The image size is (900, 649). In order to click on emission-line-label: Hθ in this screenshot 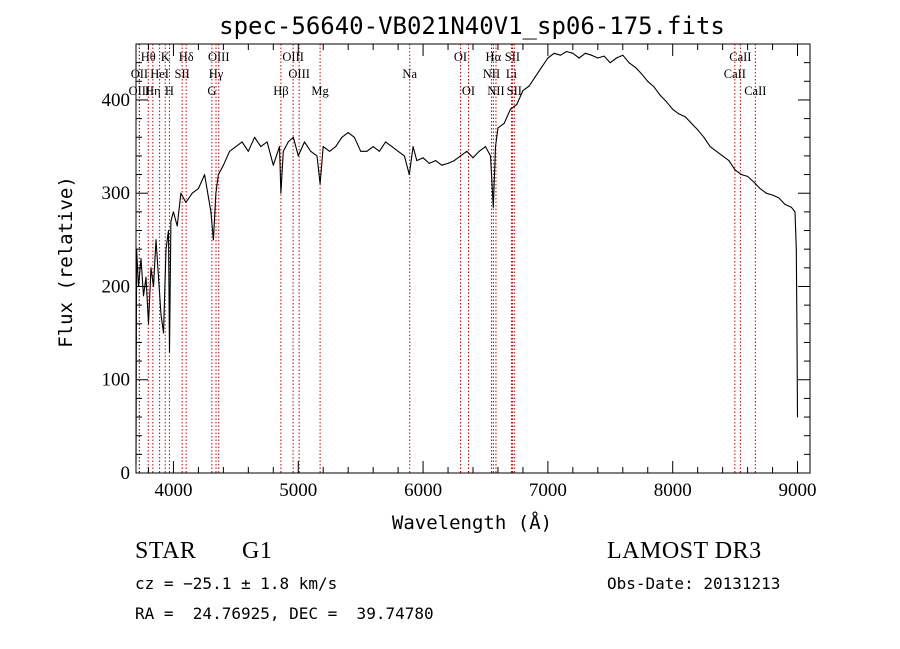, I will do `click(148, 57)`.